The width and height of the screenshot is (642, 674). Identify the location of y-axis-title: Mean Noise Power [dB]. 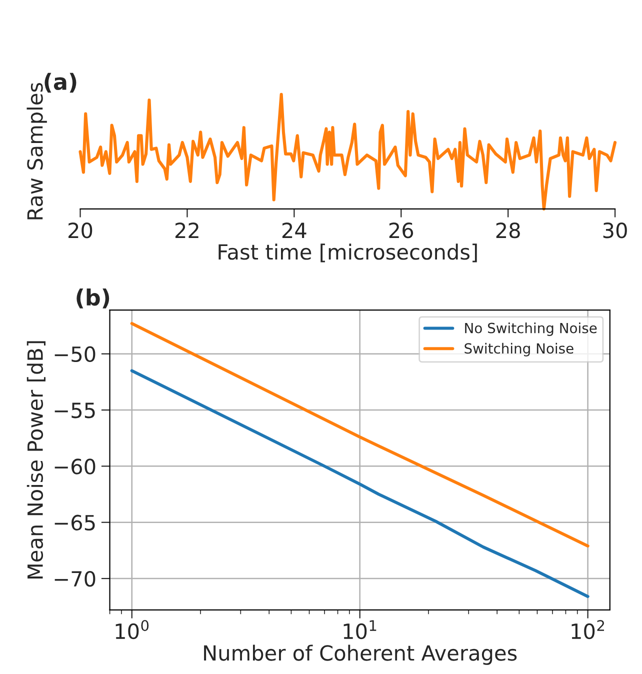
(36, 460).